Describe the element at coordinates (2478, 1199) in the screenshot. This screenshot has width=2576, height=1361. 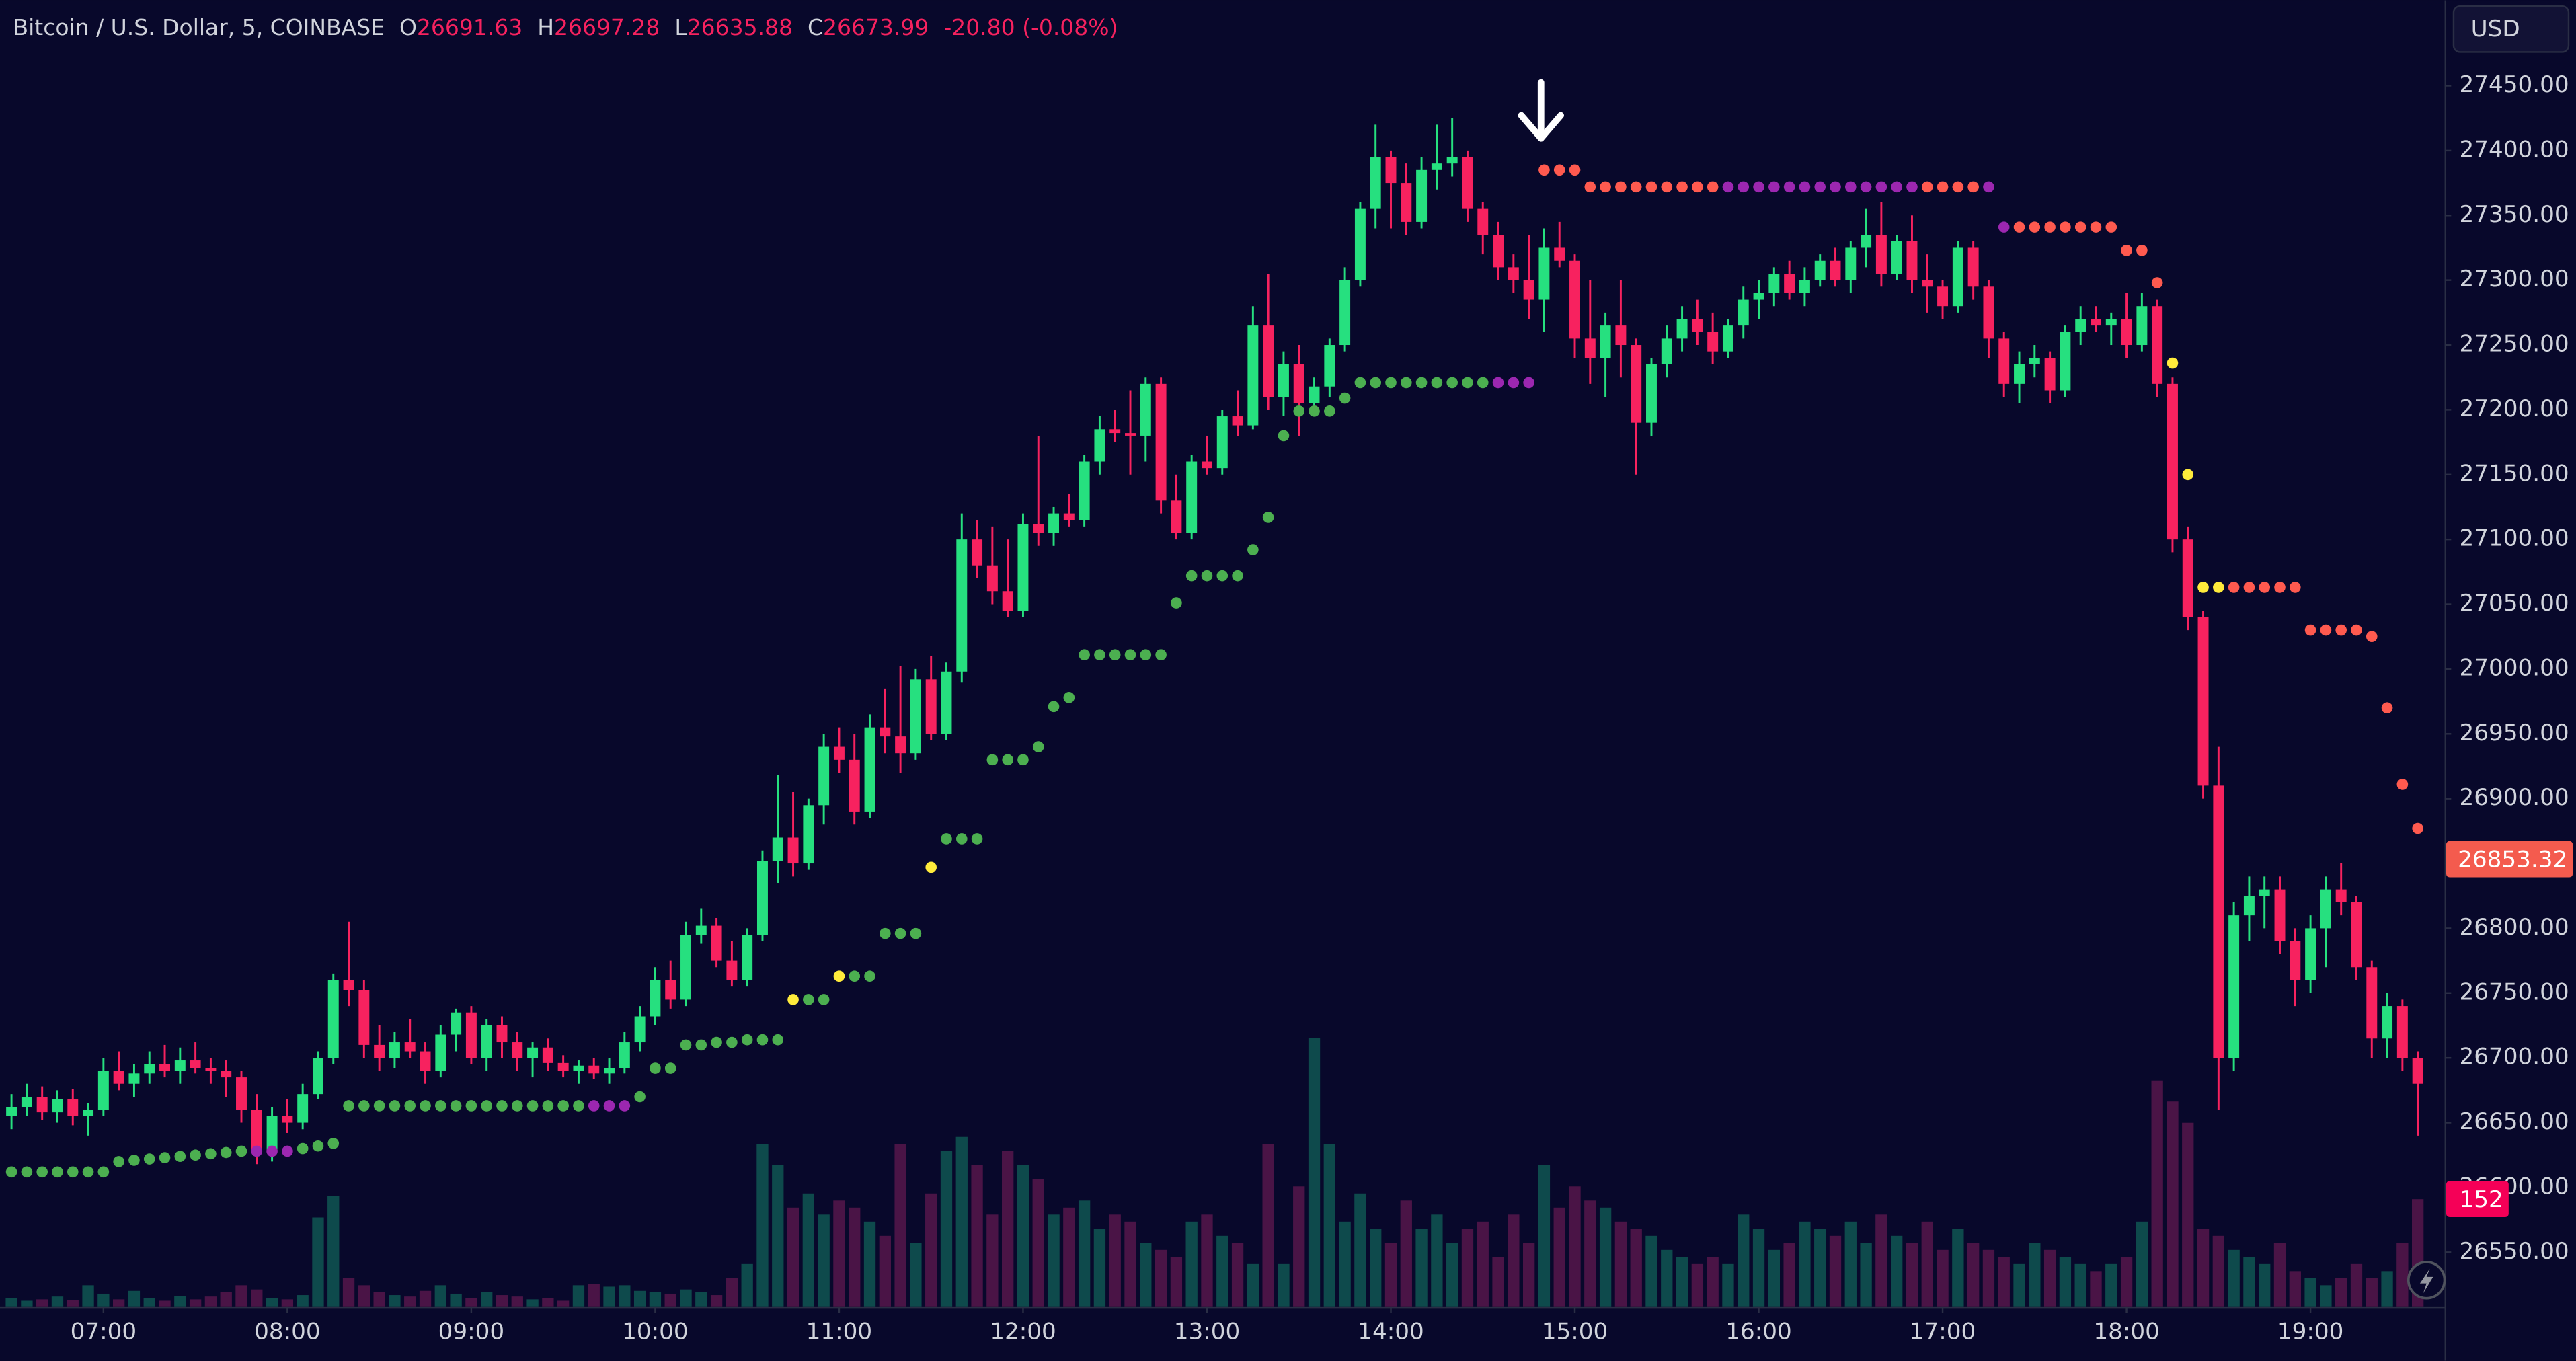
I see `volume-tag` at that location.